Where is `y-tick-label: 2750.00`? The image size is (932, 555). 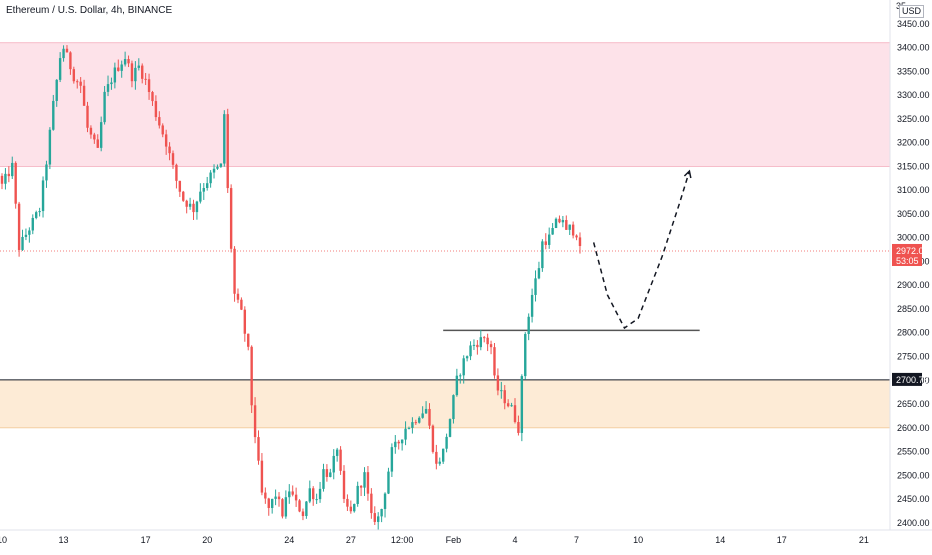
y-tick-label: 2750.00 is located at coordinates (913, 357).